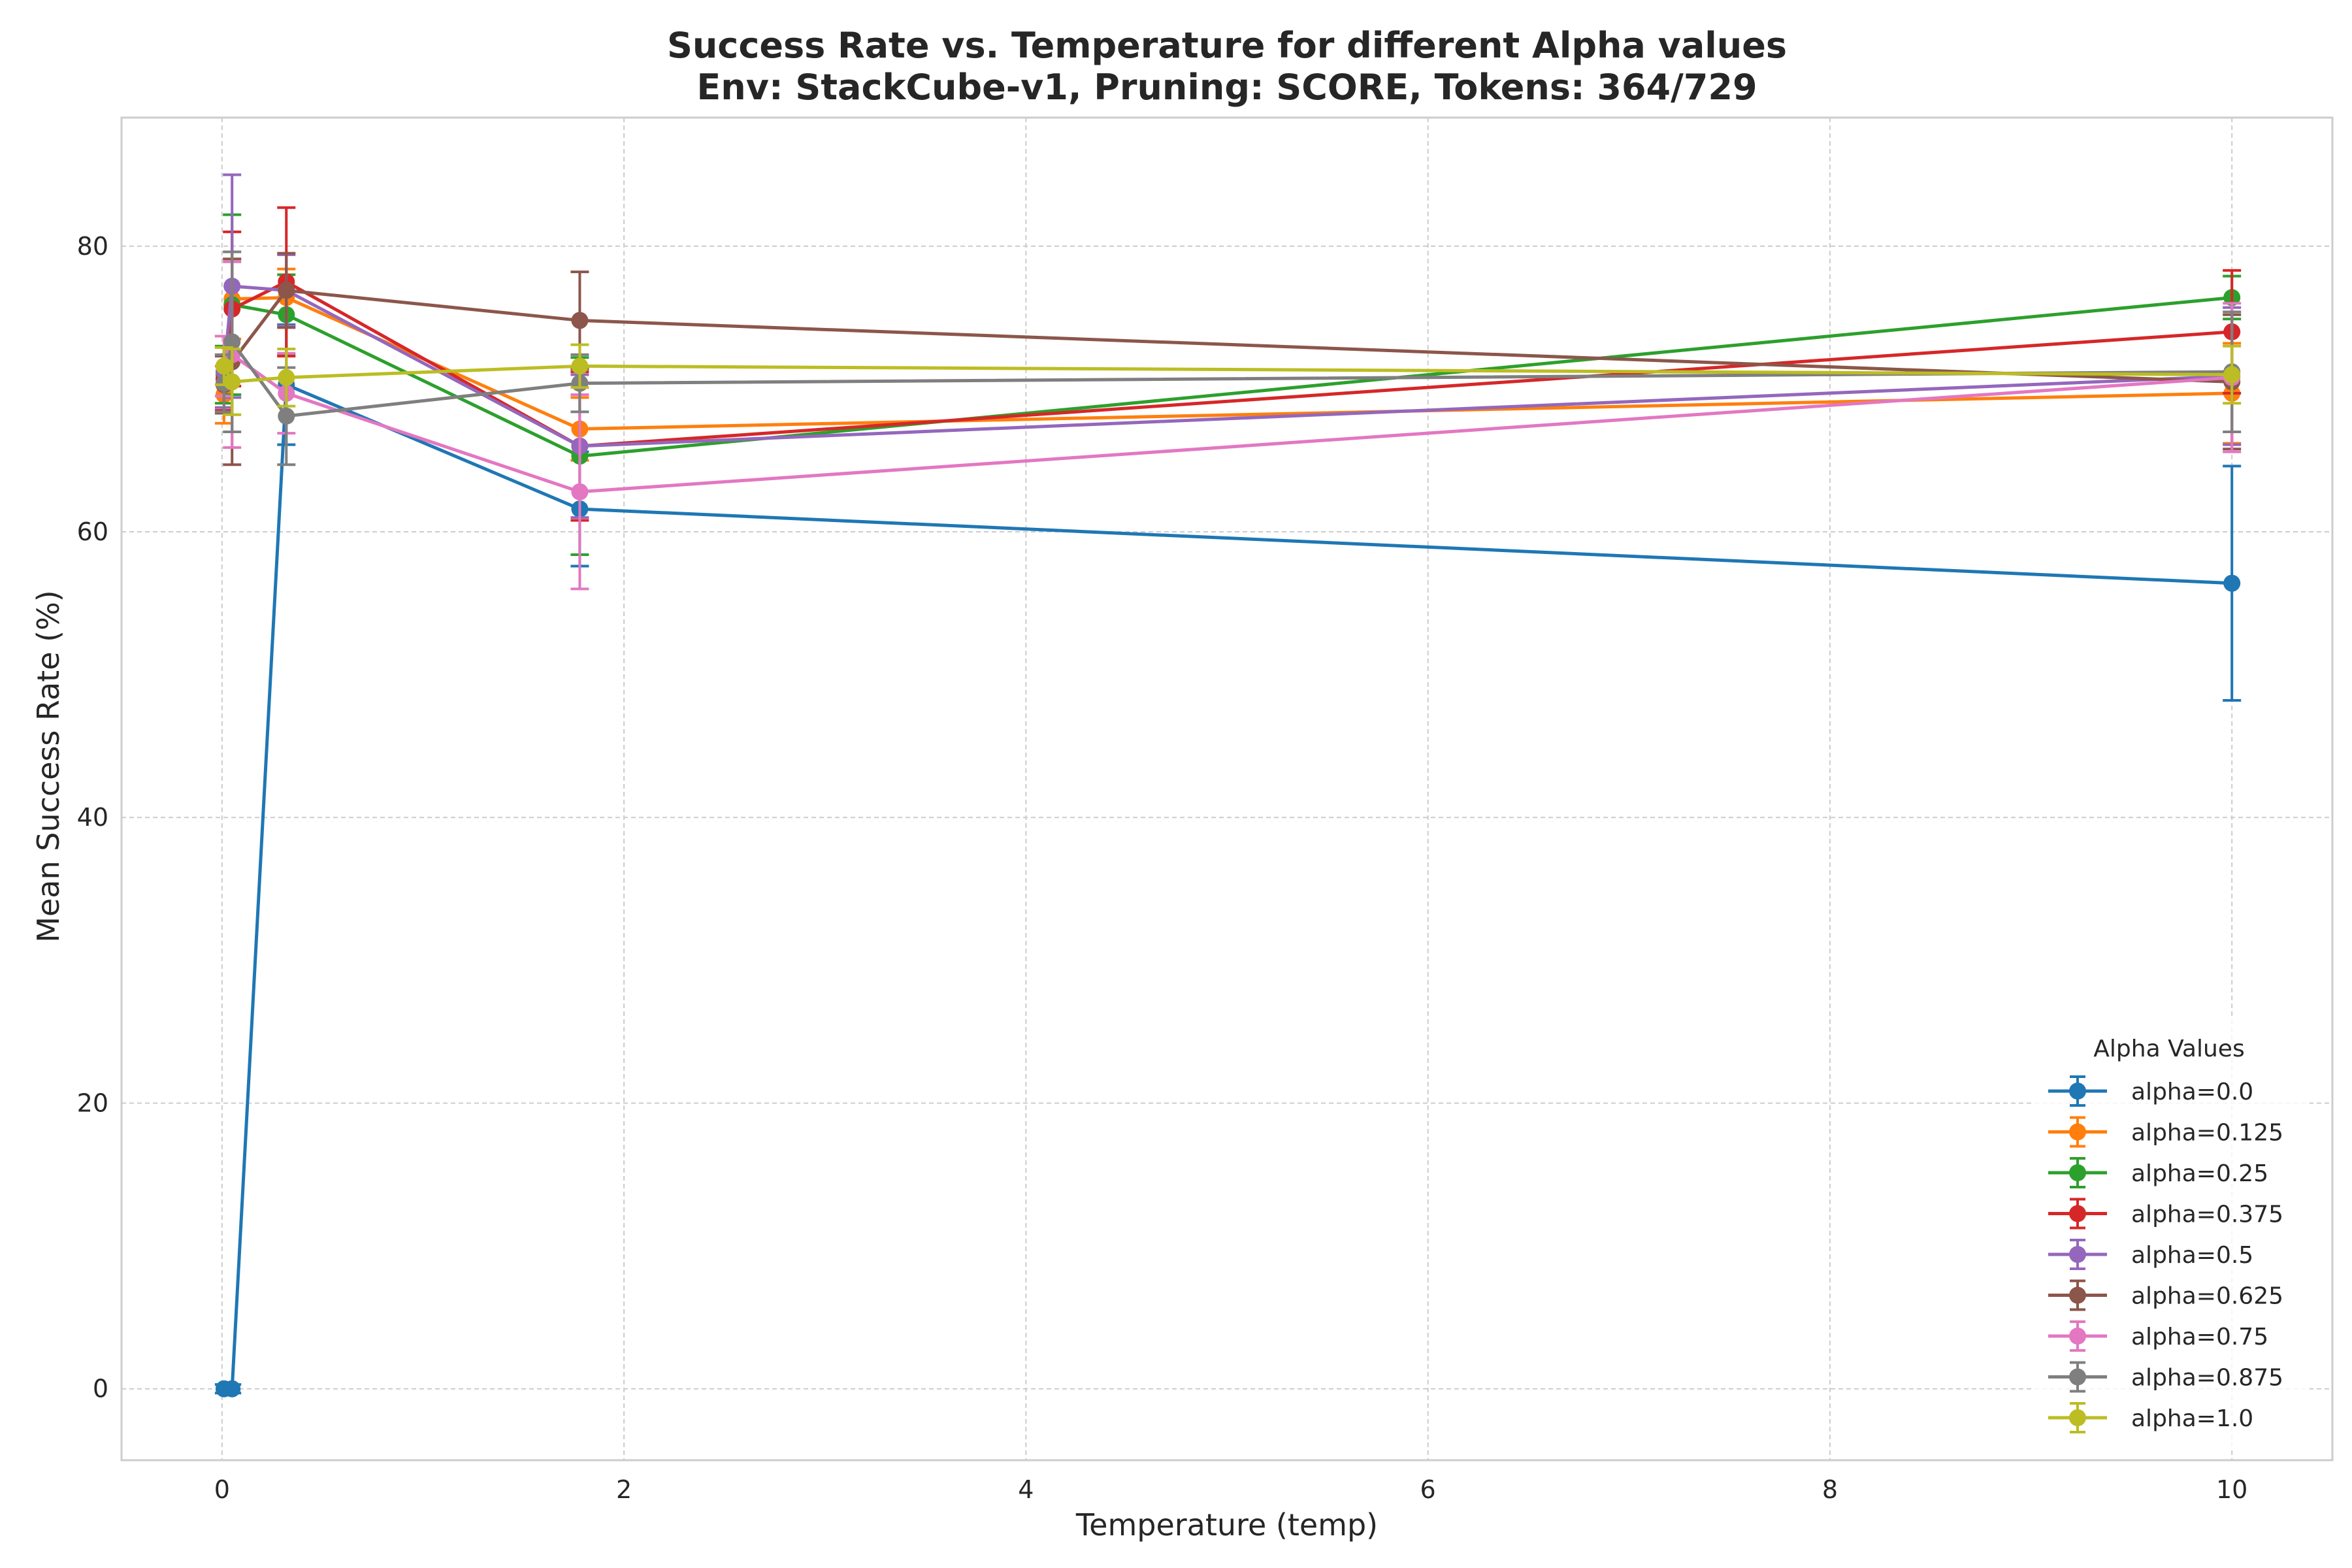 The image size is (2352, 1568). Describe the element at coordinates (2199, 1173) in the screenshot. I see `legend-label: alpha=0.25` at that location.